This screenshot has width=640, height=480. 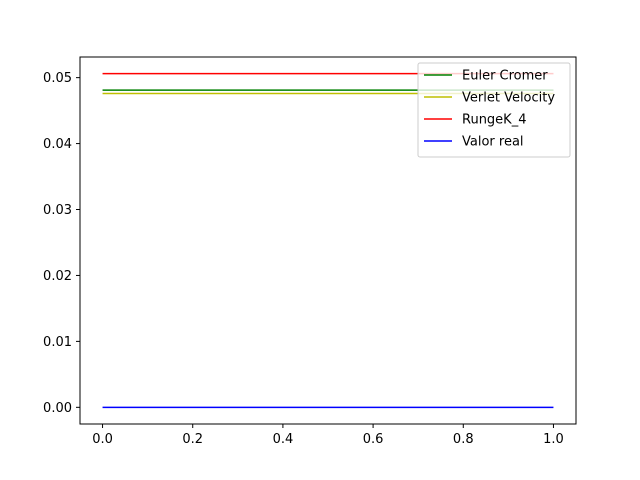 I want to click on legend-label-0: Euler Cromer, so click(x=505, y=76).